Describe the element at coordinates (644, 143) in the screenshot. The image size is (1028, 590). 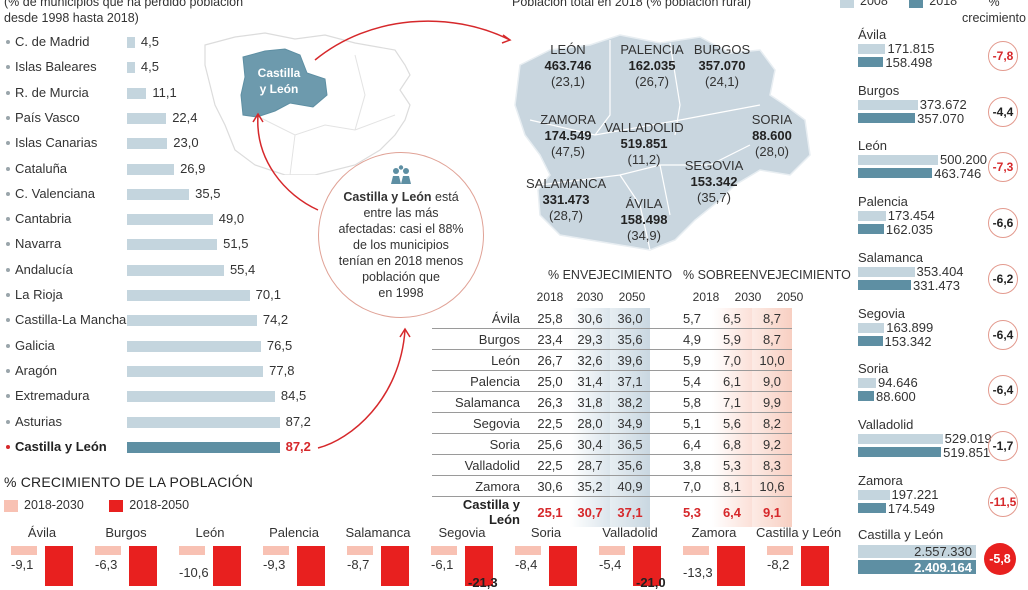
I see `province-population: 519.851` at that location.